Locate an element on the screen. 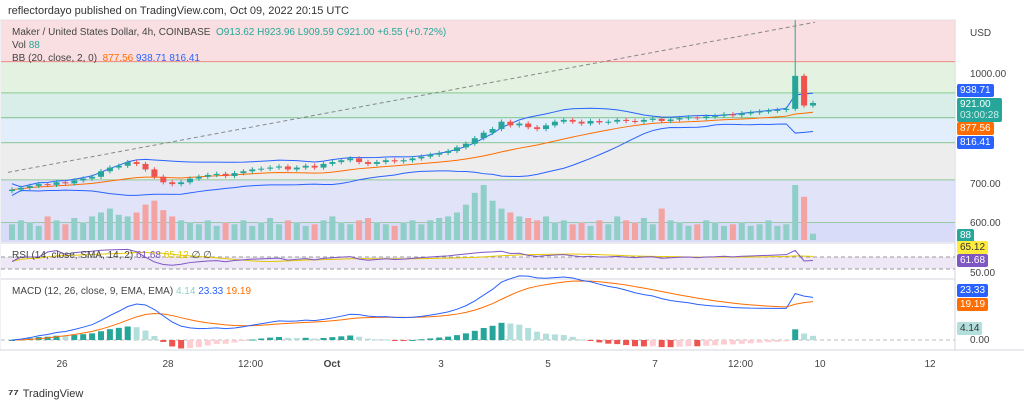 This screenshot has width=1024, height=405. zone-band is located at coordinates (478, 130).